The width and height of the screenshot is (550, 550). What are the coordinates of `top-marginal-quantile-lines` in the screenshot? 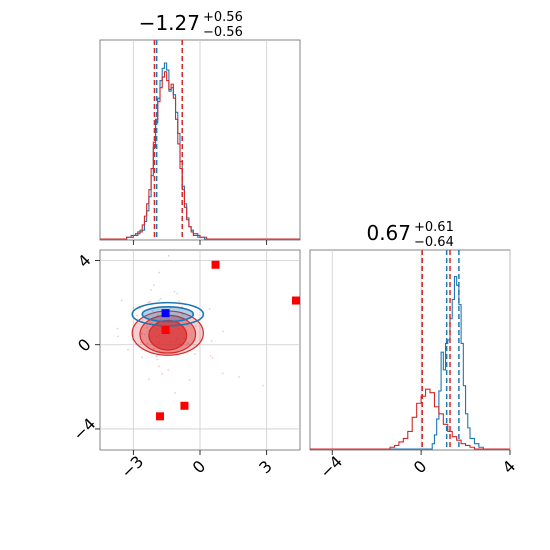 It's located at (168, 140).